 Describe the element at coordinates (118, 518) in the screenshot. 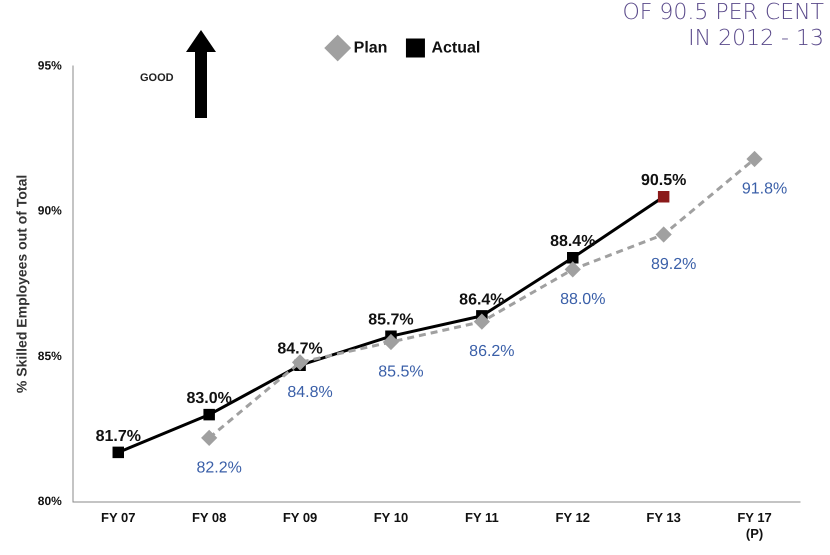

I see `x-tick-label: FY 07` at that location.